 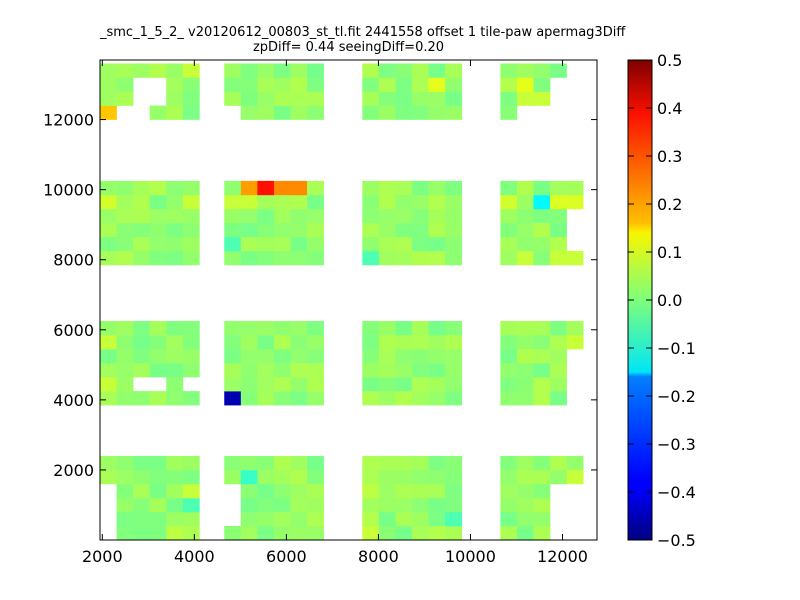 What do you see at coordinates (562, 556) in the screenshot?
I see `x-tick-label: 12000` at bounding box center [562, 556].